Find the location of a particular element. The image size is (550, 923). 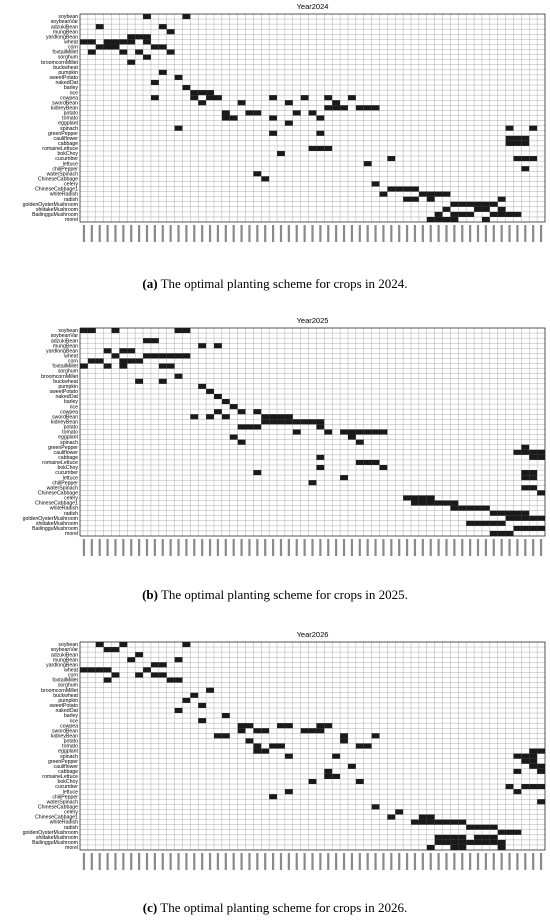

y-tick-label: greenPepper is located at coordinates (63, 762).